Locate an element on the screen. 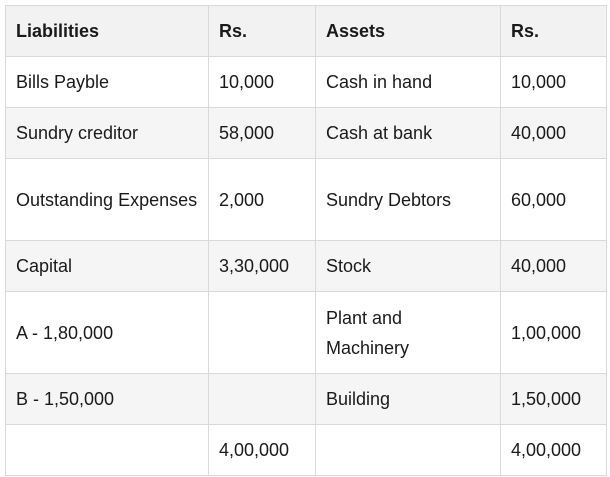 The image size is (610, 477). table-row: Bills Payble 10,000 Cash in hand 10,000 is located at coordinates (306, 82).